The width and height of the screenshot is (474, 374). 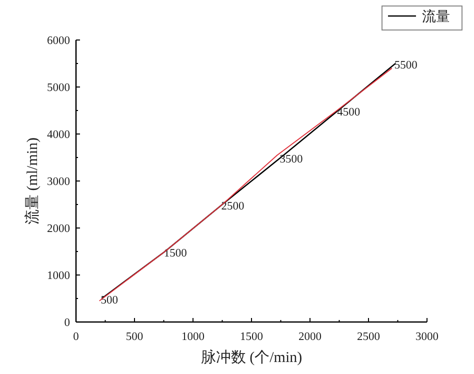 I want to click on data-label: 3500, so click(x=291, y=160).